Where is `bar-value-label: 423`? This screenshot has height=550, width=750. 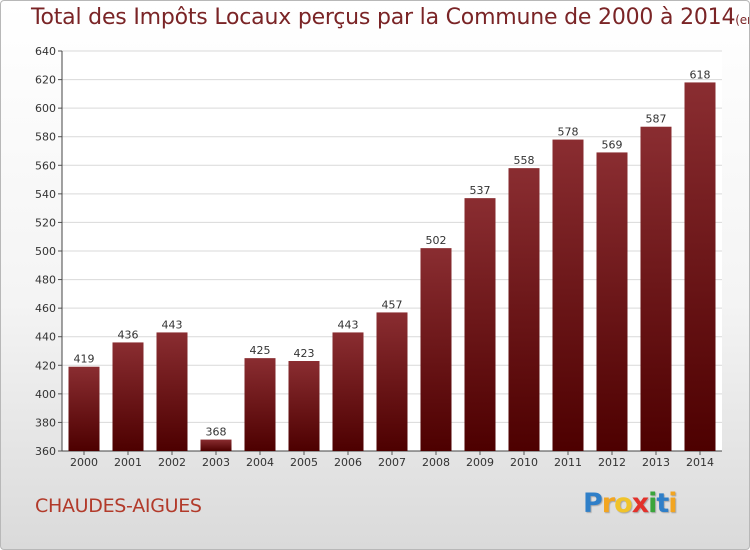
bar-value-label: 423 is located at coordinates (304, 353).